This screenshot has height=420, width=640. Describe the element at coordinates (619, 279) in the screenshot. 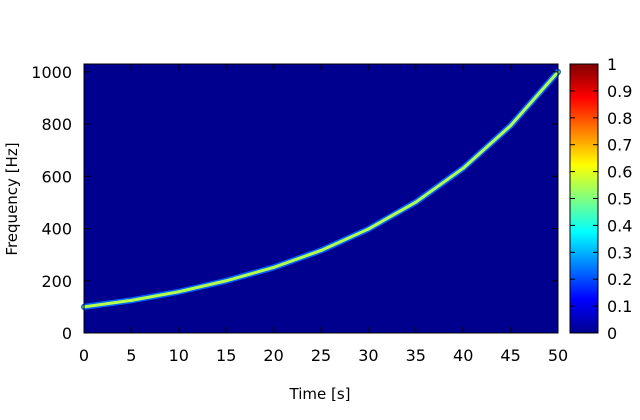

I see `colorbar-tick-label: 0.2` at that location.